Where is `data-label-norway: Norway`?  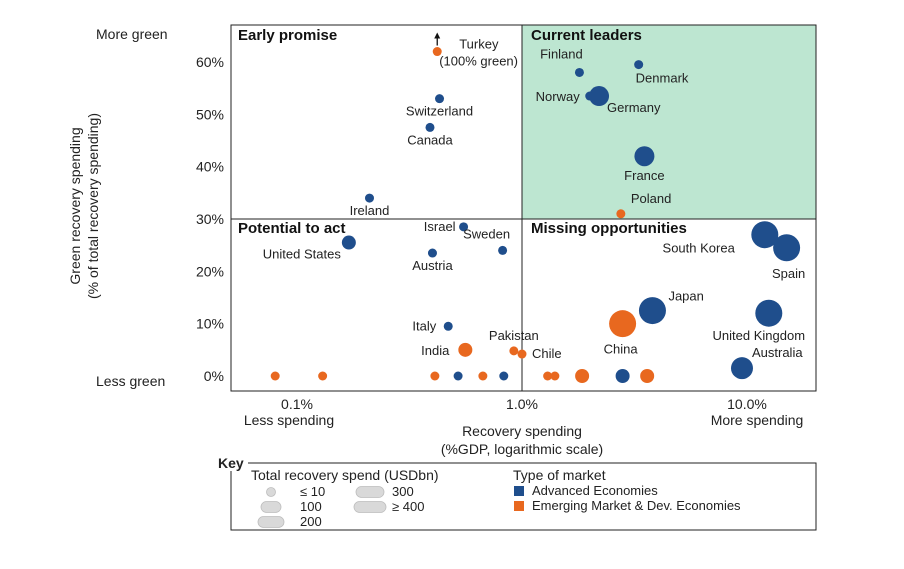
data-label-norway: Norway is located at coordinates (558, 96).